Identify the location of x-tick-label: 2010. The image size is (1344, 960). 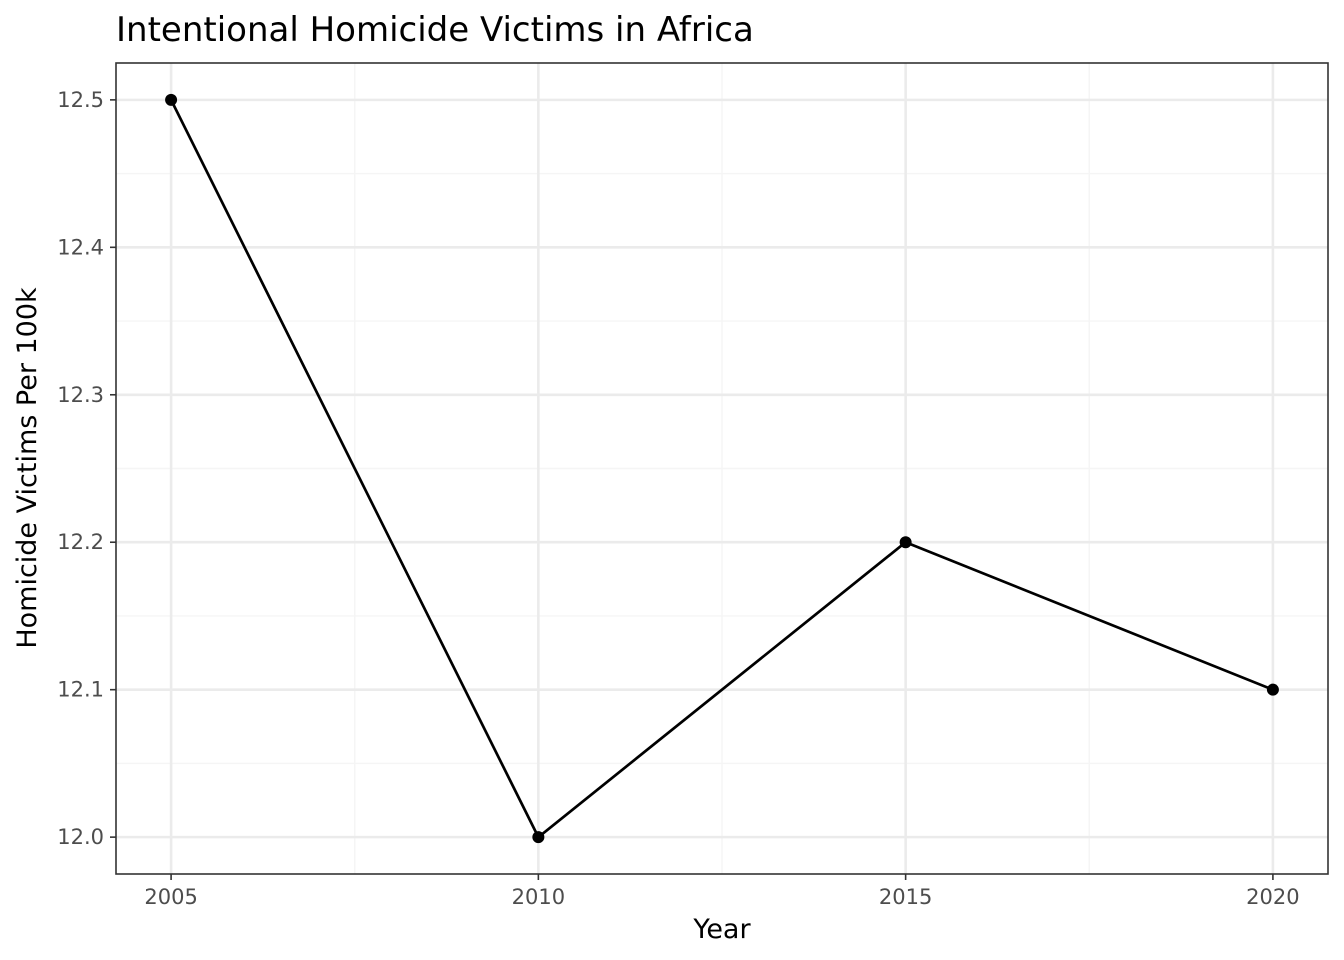
(538, 897).